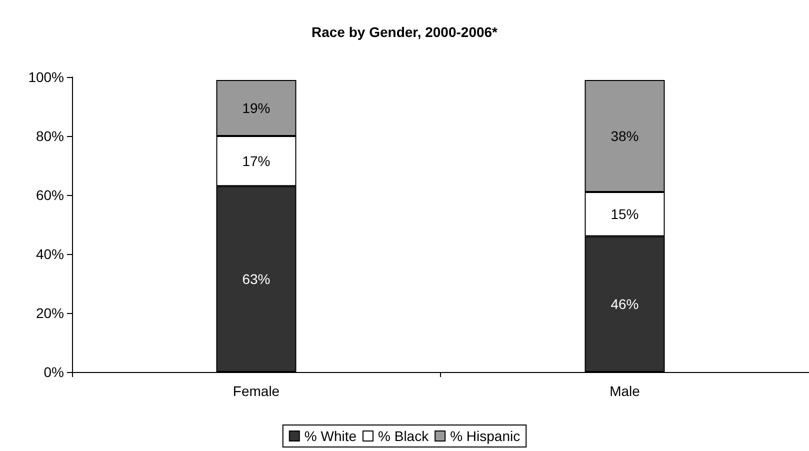  I want to click on legend-label: % Hispanic, so click(485, 436).